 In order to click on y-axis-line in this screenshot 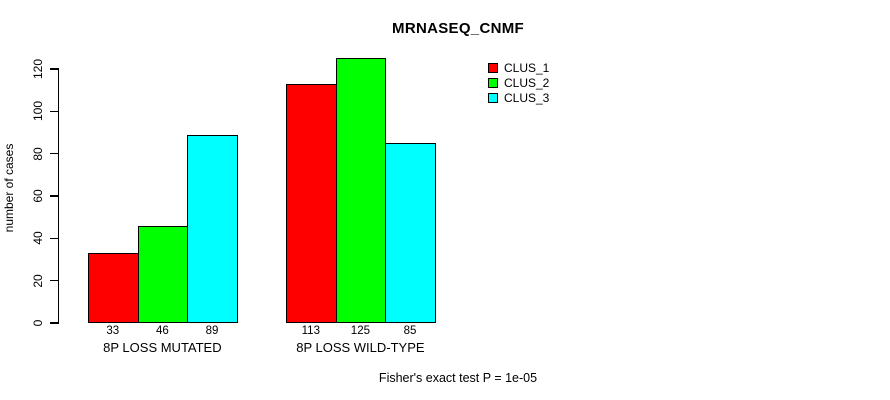, I will do `click(59, 196)`.